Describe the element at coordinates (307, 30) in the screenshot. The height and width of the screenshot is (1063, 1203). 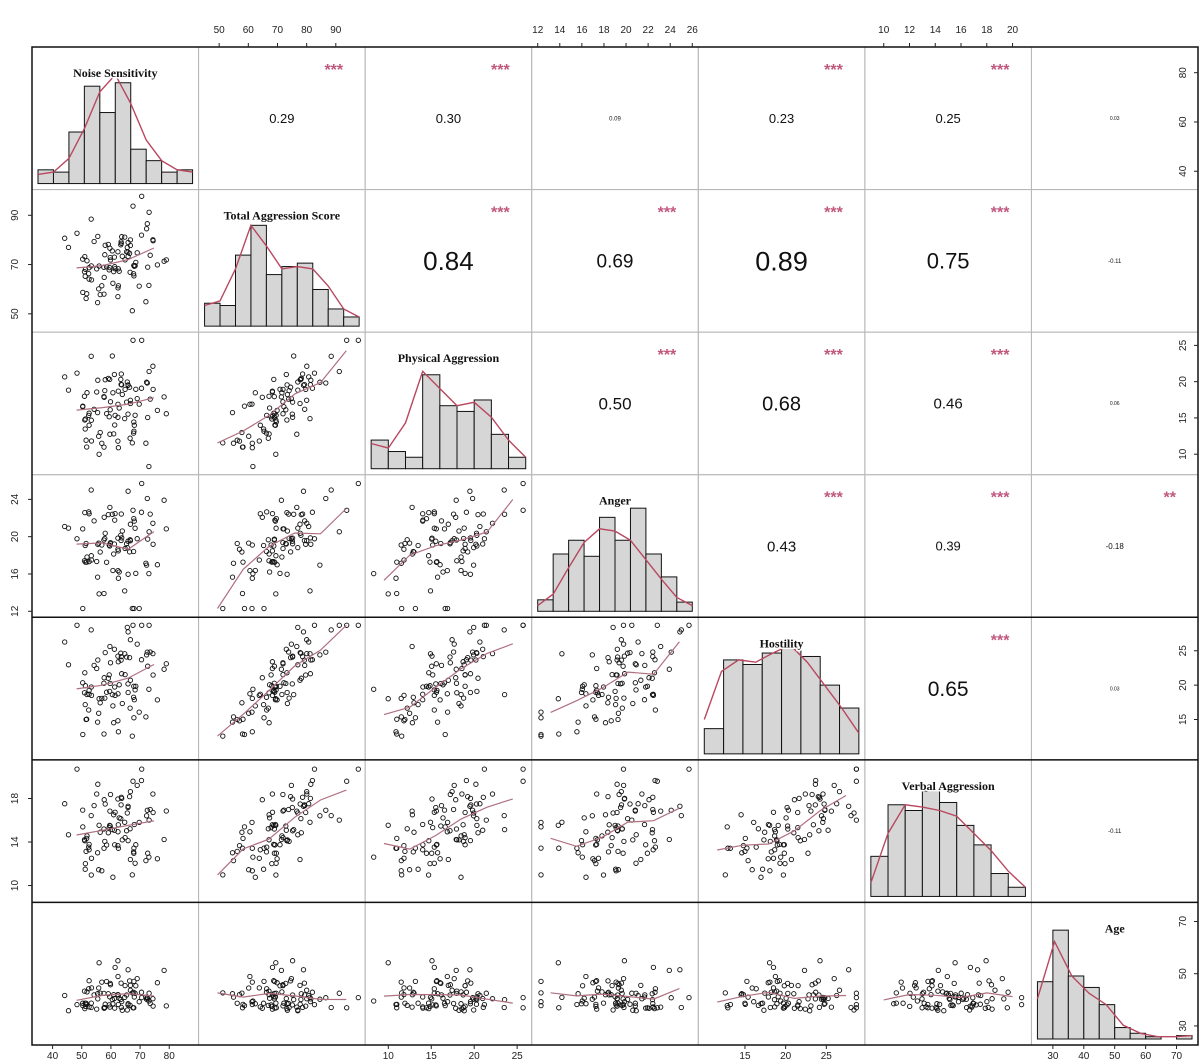
I see `top-tick-label: 80` at that location.